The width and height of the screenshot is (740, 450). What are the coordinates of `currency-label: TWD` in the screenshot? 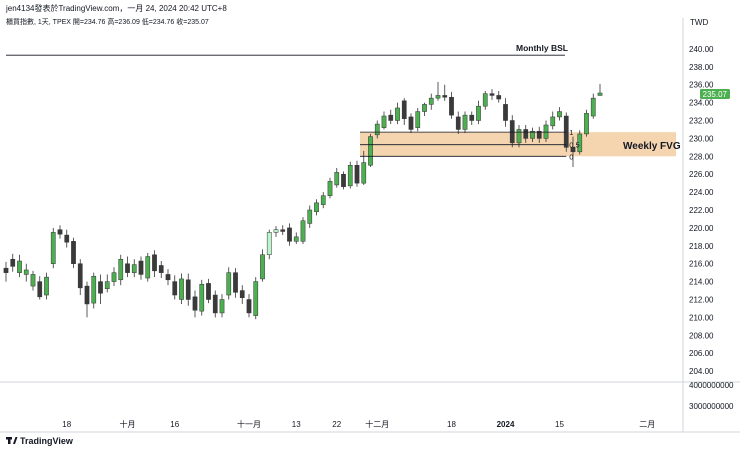 It's located at (699, 22).